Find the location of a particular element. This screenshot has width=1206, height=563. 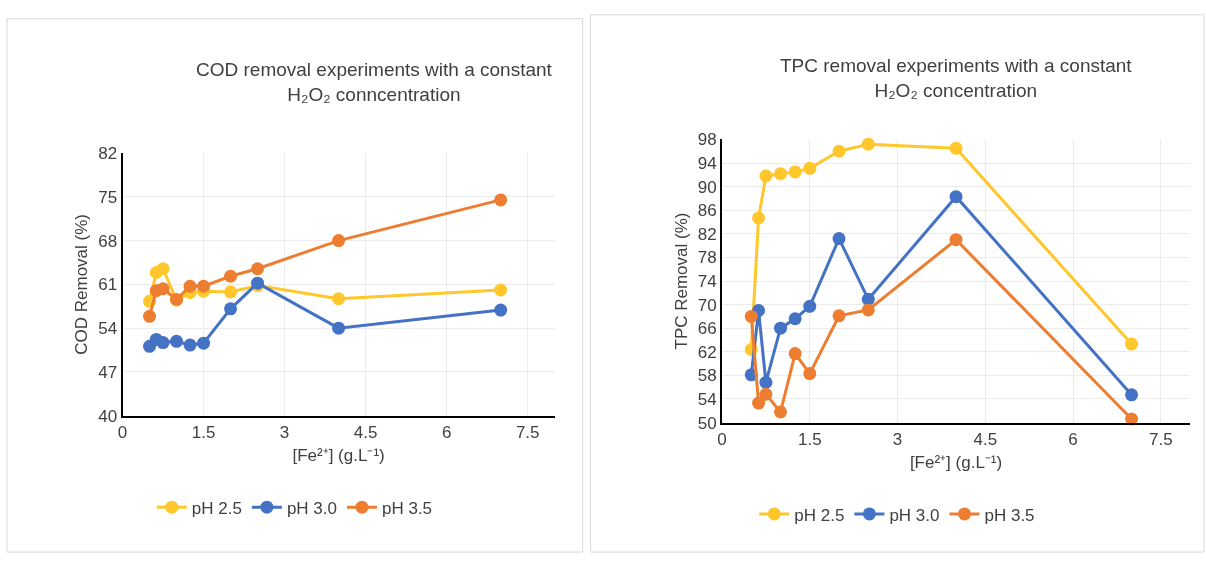

y-tick-label: 62 is located at coordinates (707, 352).